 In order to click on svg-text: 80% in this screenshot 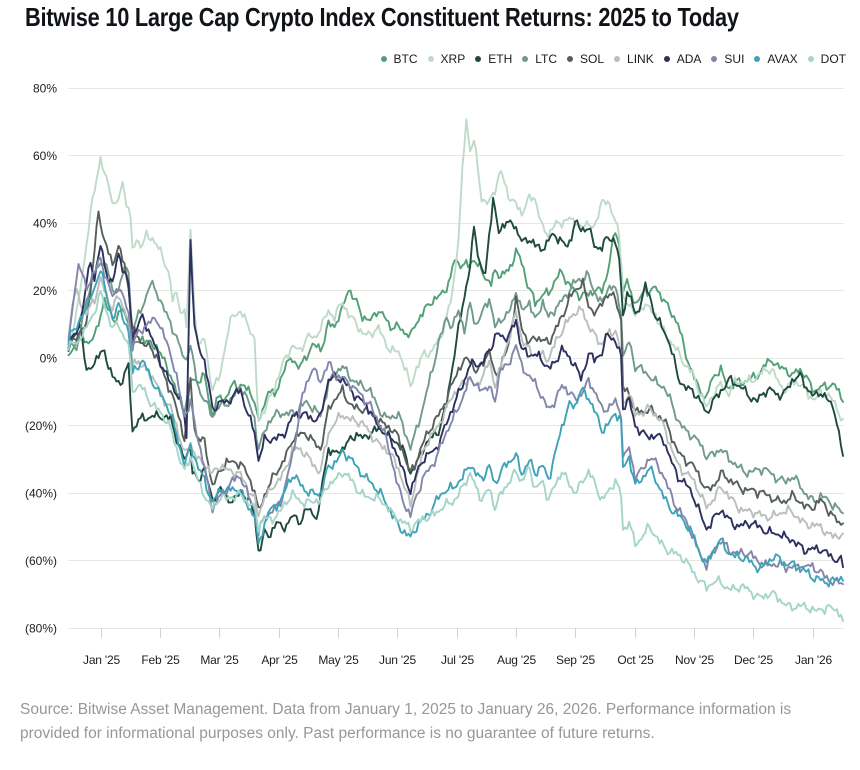, I will do `click(45, 88)`.